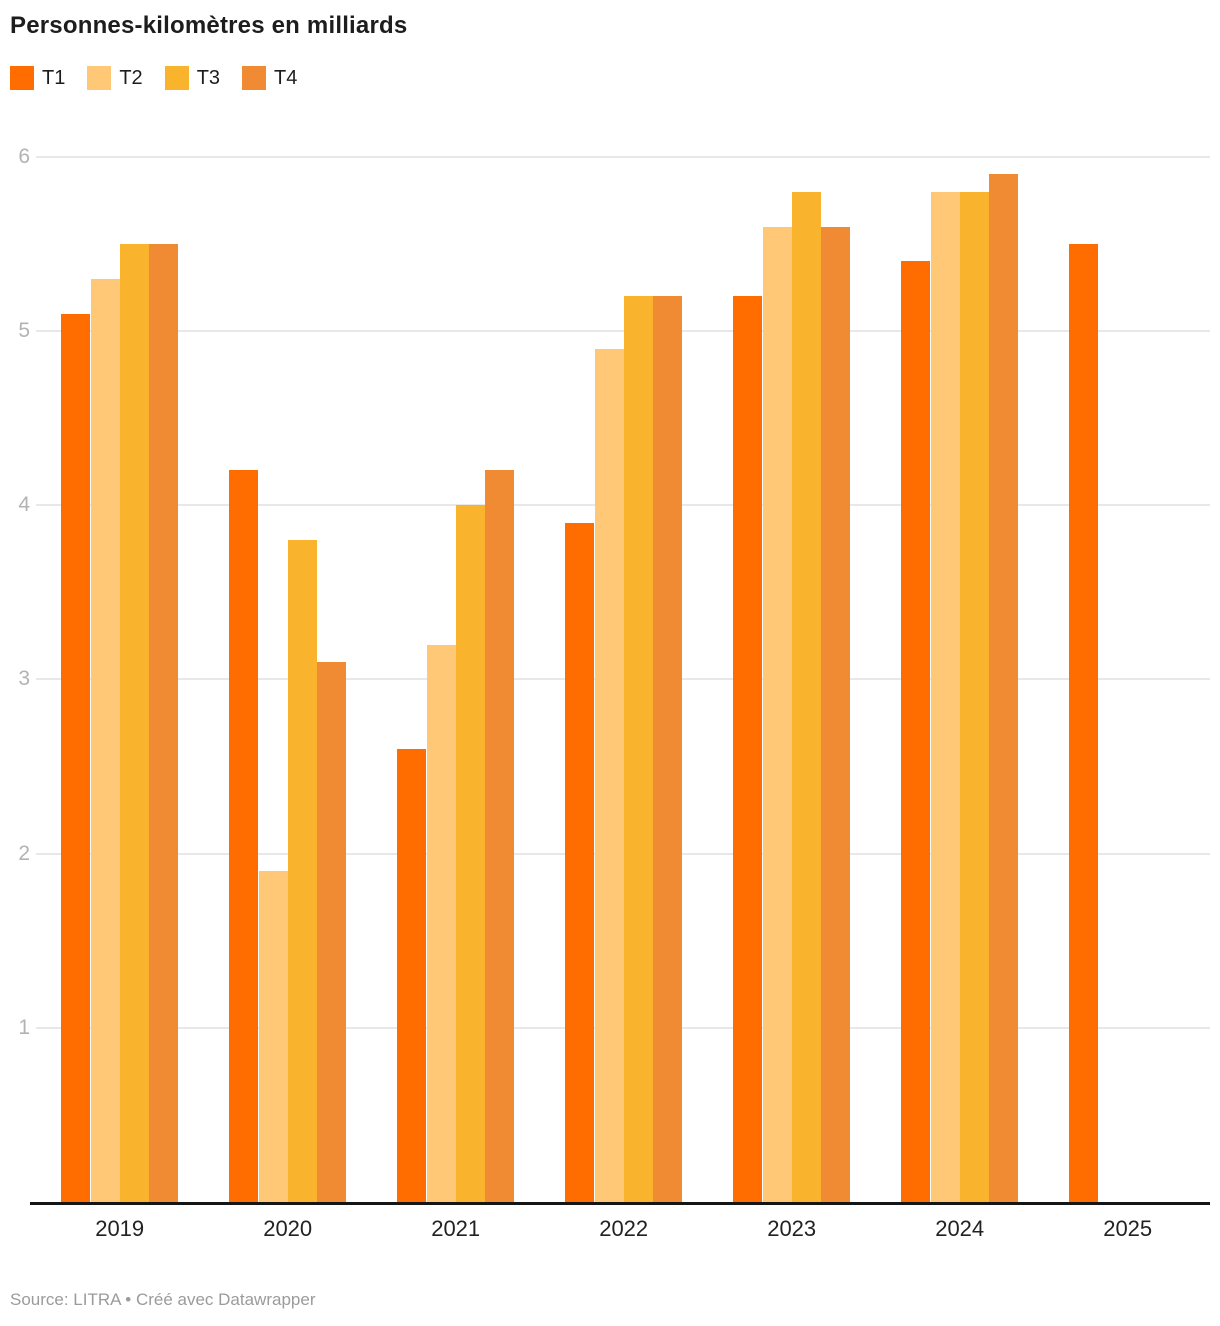  Describe the element at coordinates (441, 923) in the screenshot. I see `bar-2021-t2` at that location.